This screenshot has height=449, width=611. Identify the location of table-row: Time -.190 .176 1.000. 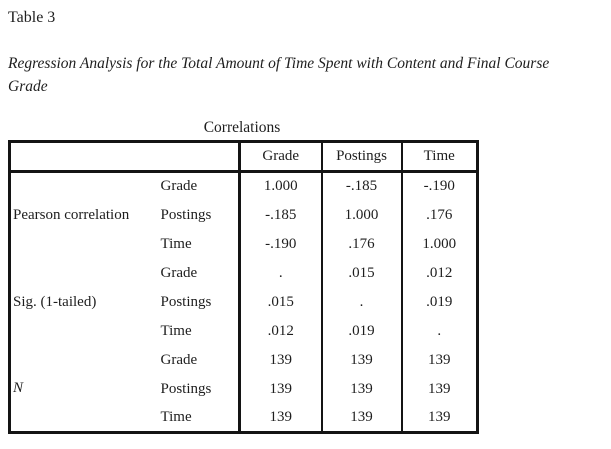
(244, 244).